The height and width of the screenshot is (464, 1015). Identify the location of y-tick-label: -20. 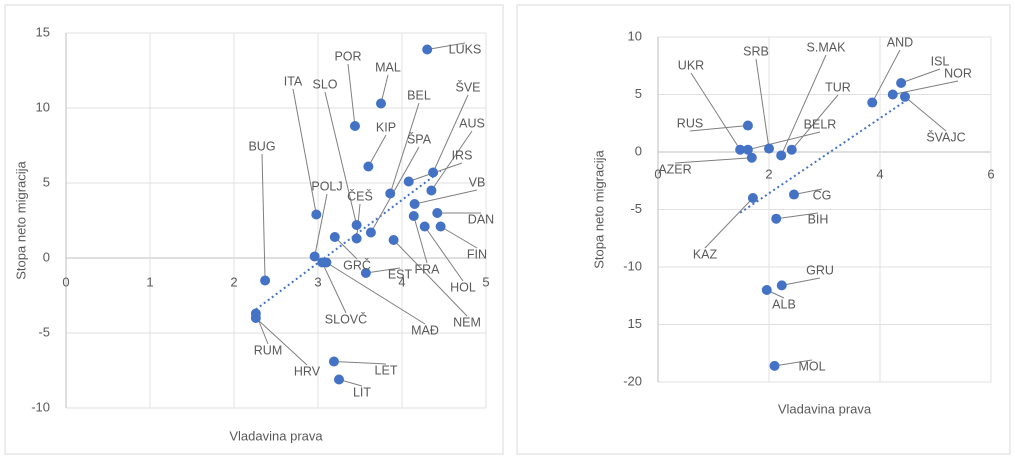
(632, 380).